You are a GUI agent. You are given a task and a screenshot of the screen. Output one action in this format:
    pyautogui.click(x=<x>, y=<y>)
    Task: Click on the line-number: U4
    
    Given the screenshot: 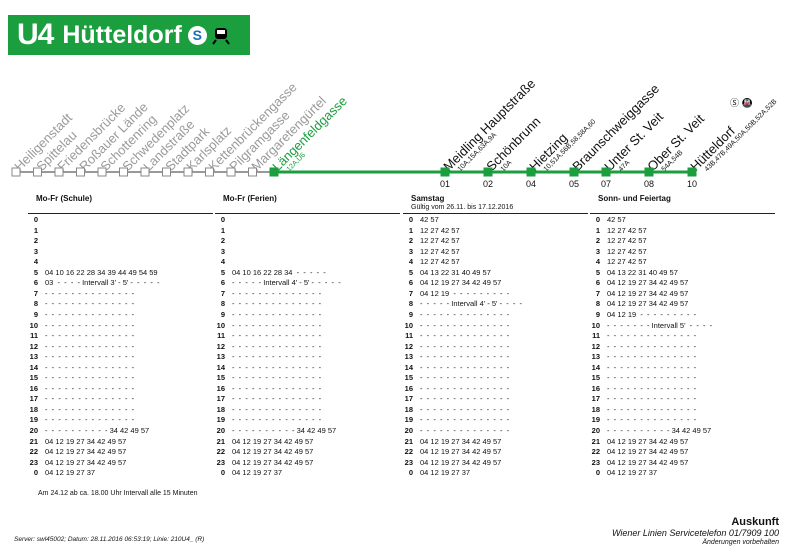 What is the action you would take?
    pyautogui.click(x=35, y=34)
    